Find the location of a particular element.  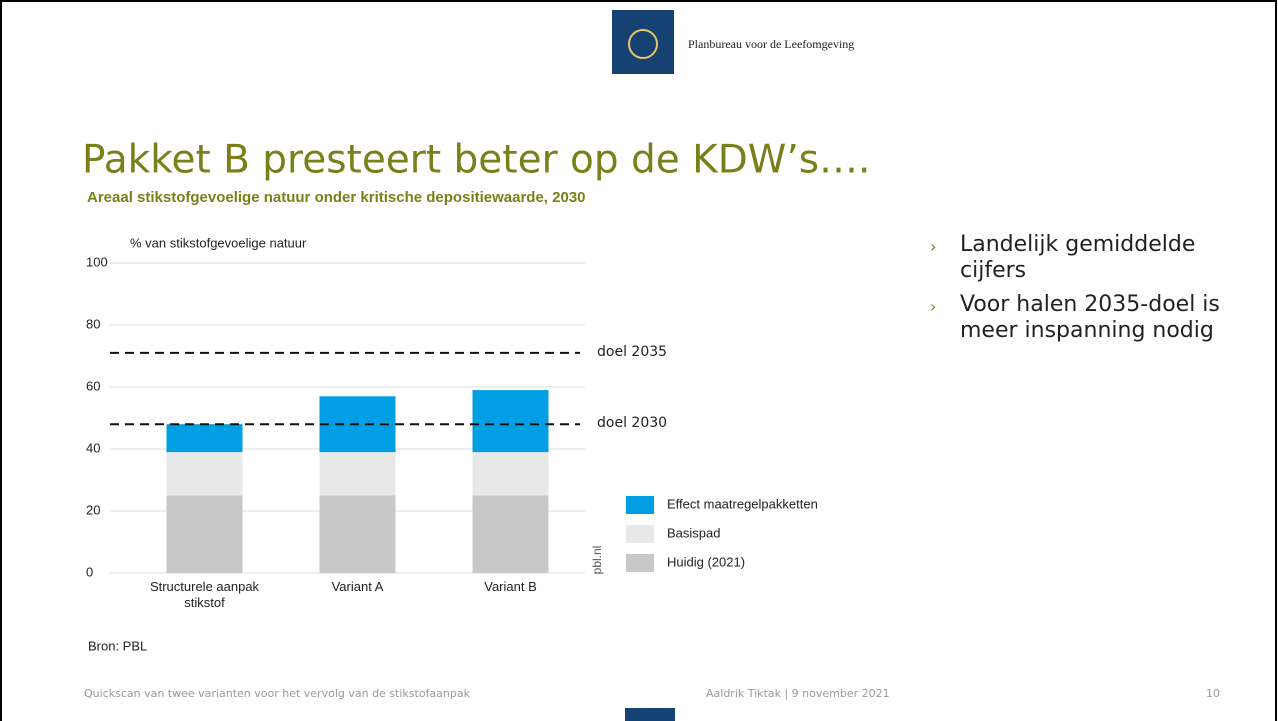

logo is located at coordinates (643, 42).